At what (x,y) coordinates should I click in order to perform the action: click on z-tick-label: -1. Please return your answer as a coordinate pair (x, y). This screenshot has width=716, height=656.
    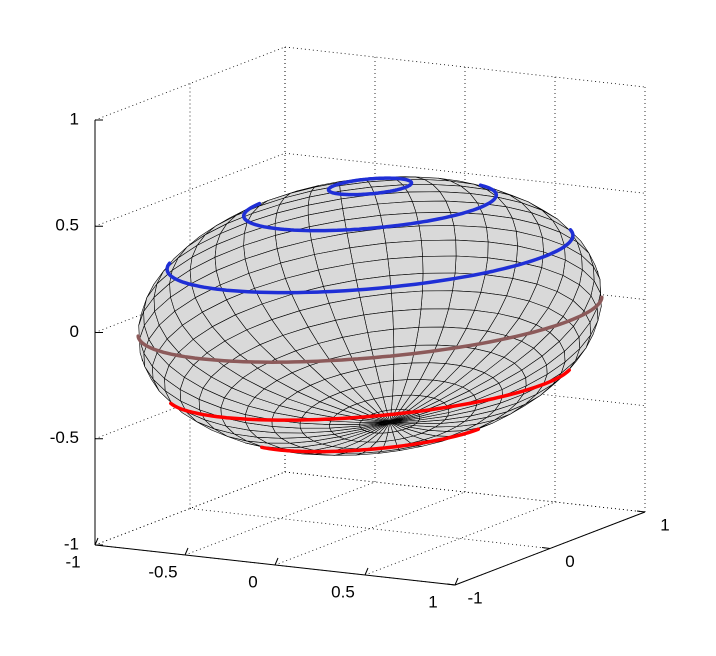
    Looking at the image, I should click on (71, 543).